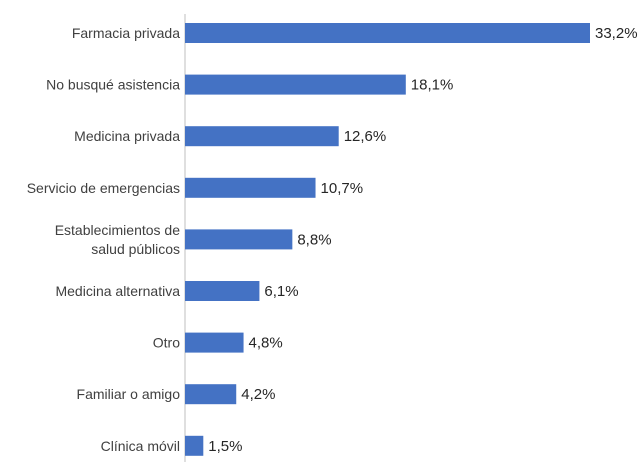 The image size is (644, 467). I want to click on category-label-line: Medicina alternativa, so click(117, 291).